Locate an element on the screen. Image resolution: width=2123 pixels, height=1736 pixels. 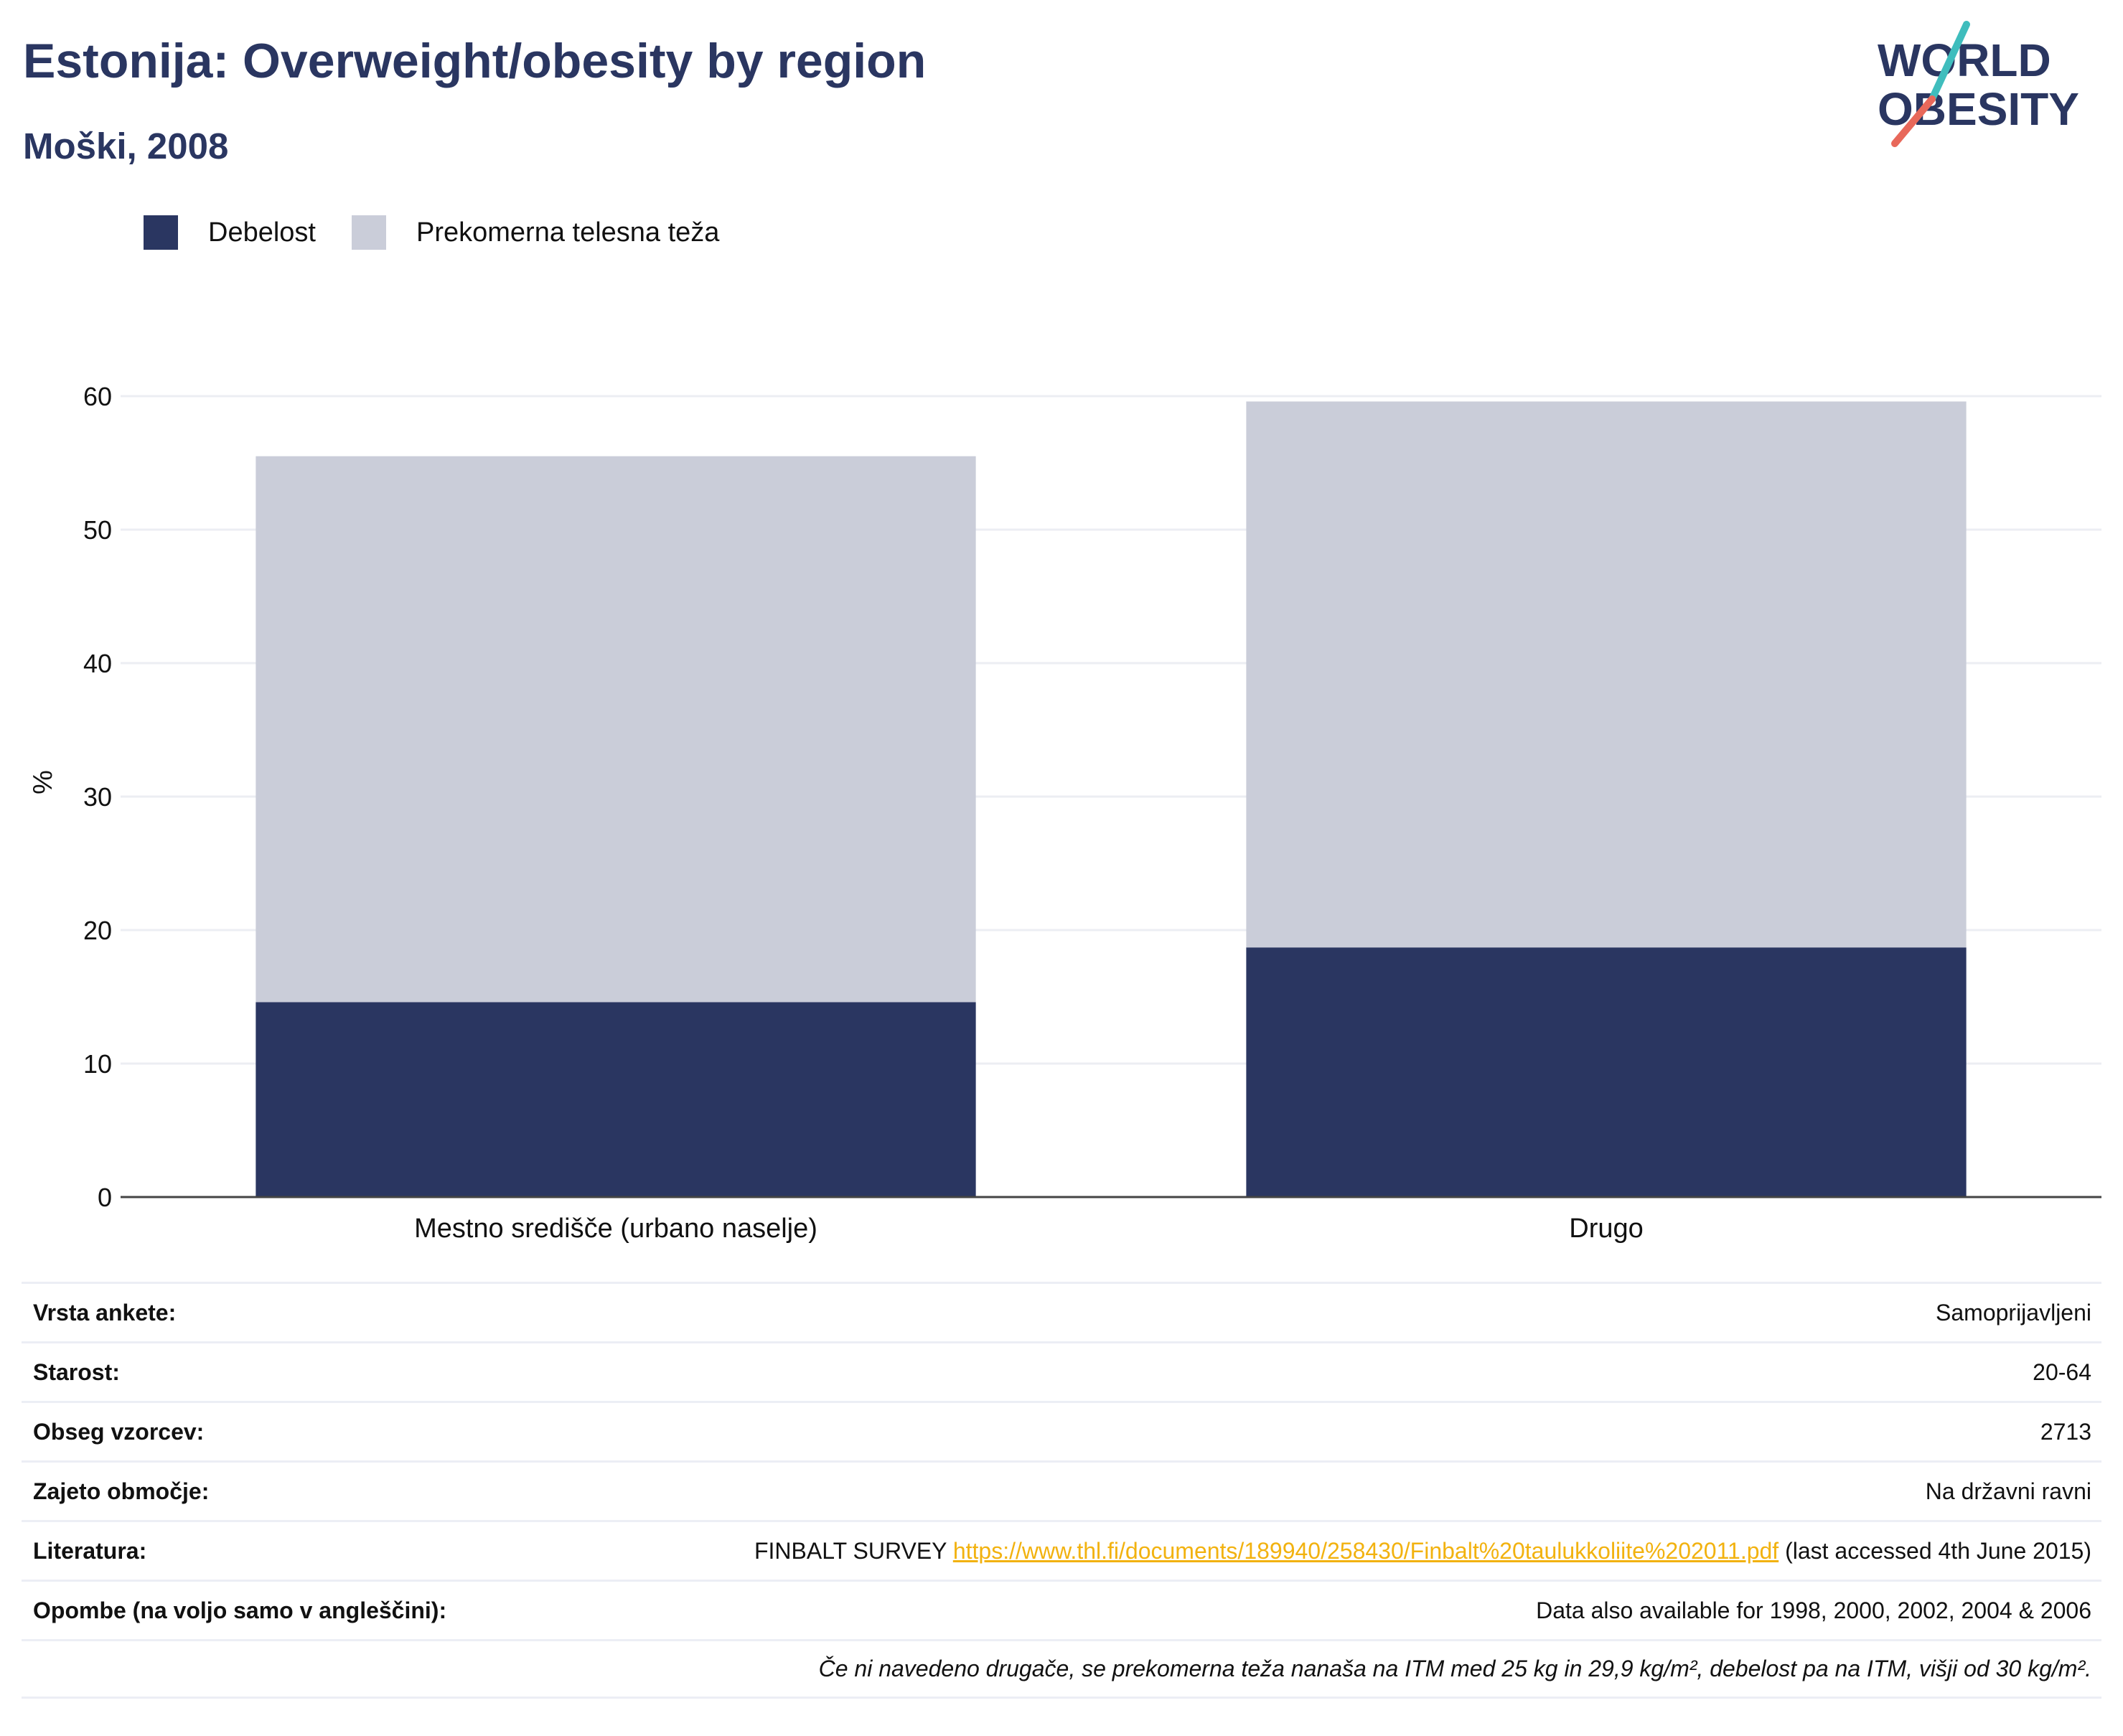
logo-text-world: WORLD is located at coordinates (1964, 60).